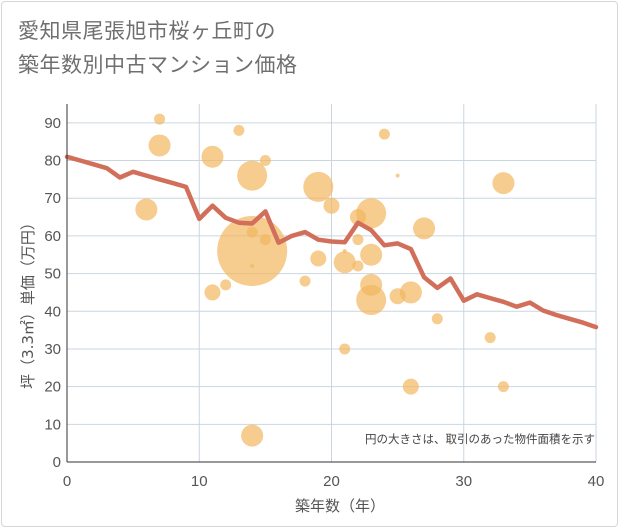 The height and width of the screenshot is (530, 621). What do you see at coordinates (52, 236) in the screenshot?
I see `y-tick-label: 60` at bounding box center [52, 236].